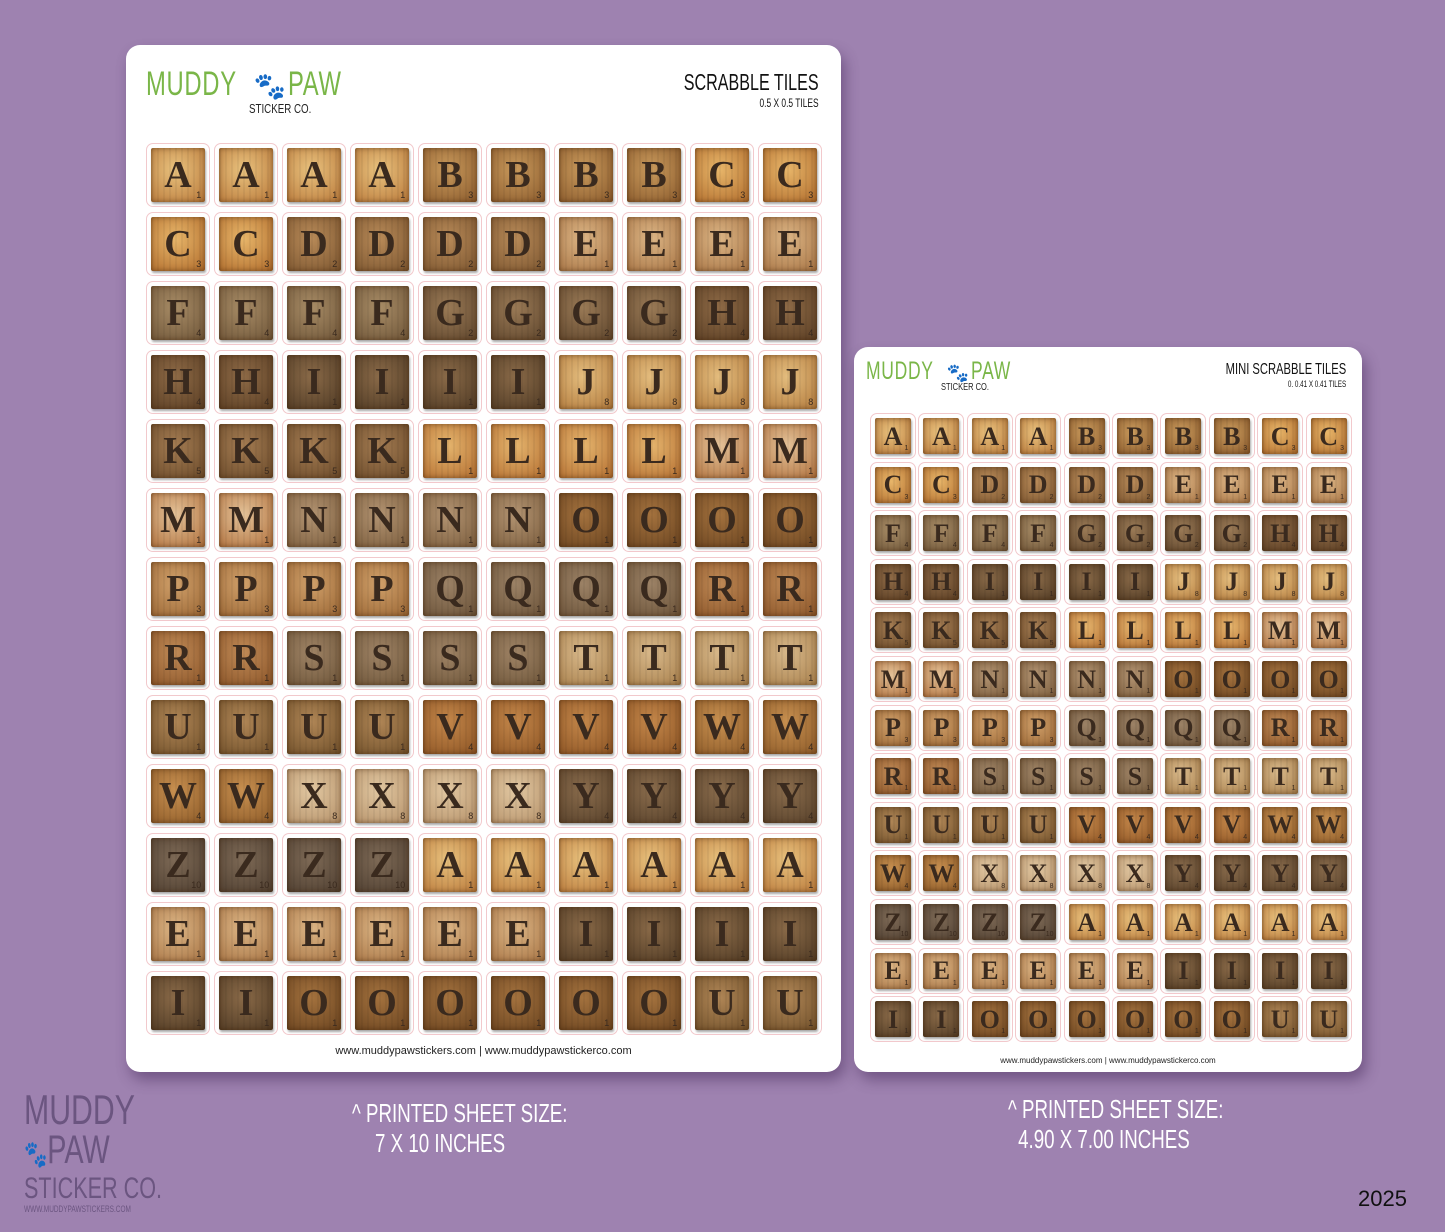 The width and height of the screenshot is (1445, 1232). What do you see at coordinates (1231, 533) in the screenshot?
I see `tile-letter: G` at bounding box center [1231, 533].